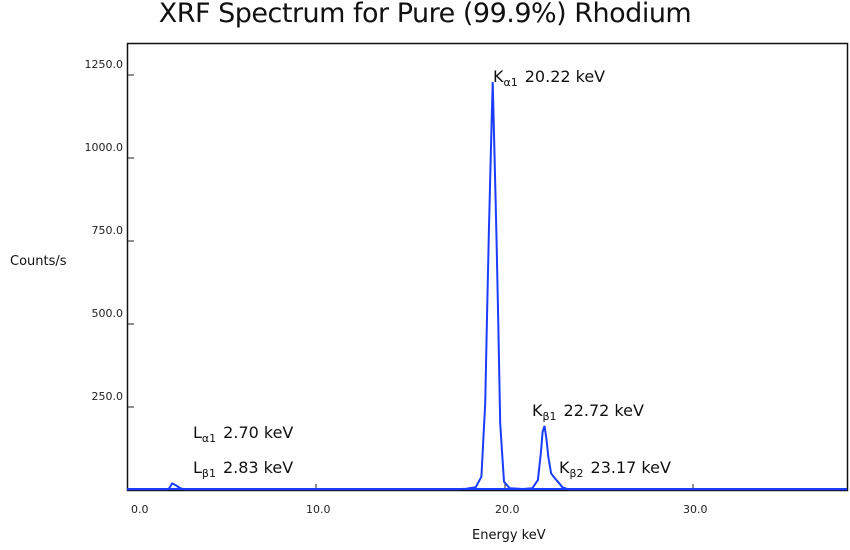  What do you see at coordinates (615, 469) in the screenshot?
I see `annotation-k-beta2: Kβ2 23.17 keV` at bounding box center [615, 469].